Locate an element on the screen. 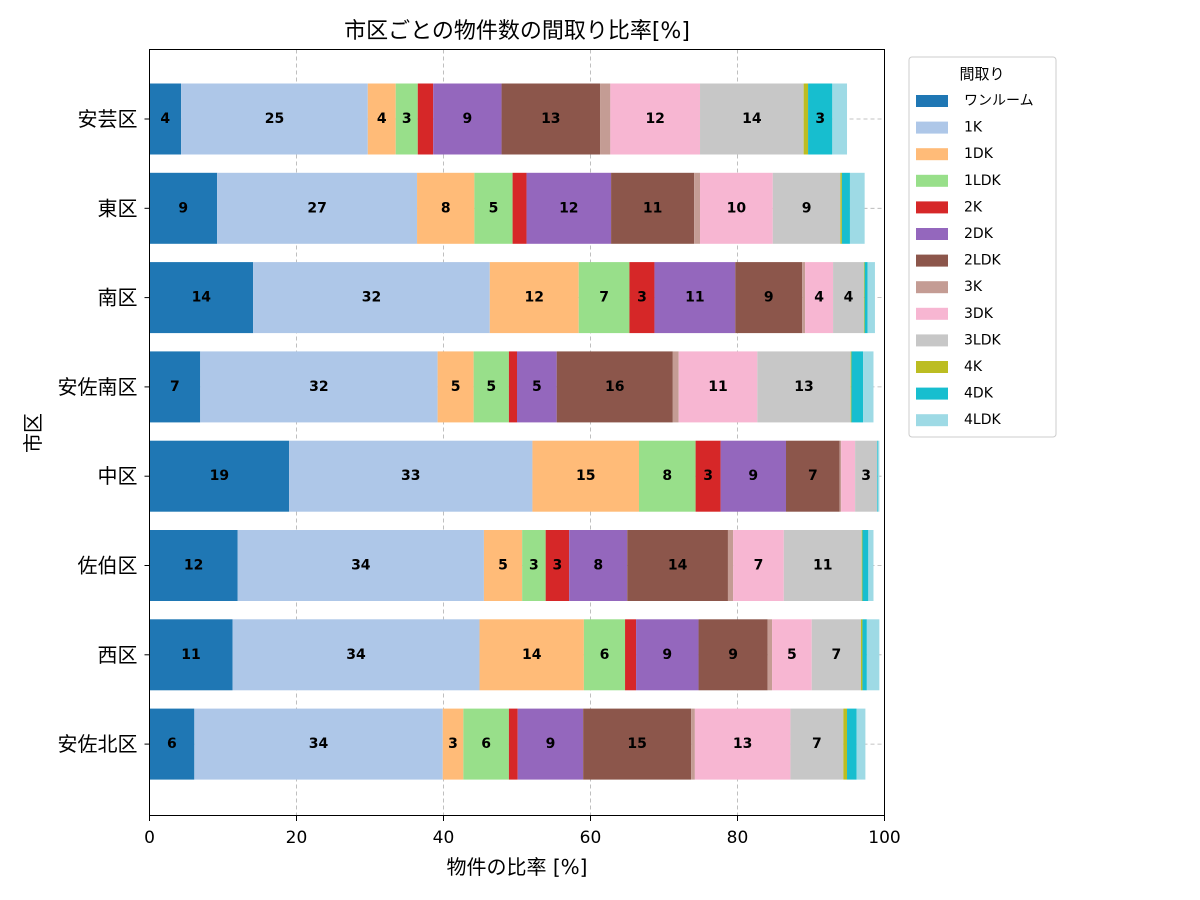 This screenshot has height=900, width=1200. data-label: 19 is located at coordinates (219, 476).